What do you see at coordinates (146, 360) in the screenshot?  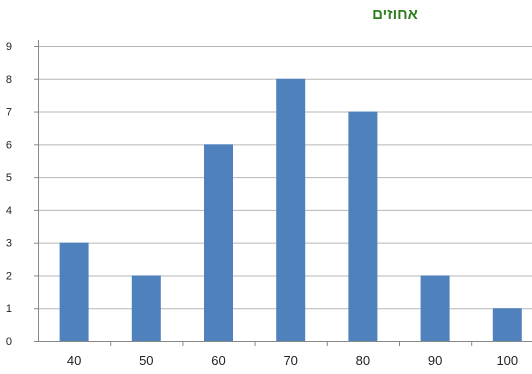 I see `x-tick-label: 50` at bounding box center [146, 360].